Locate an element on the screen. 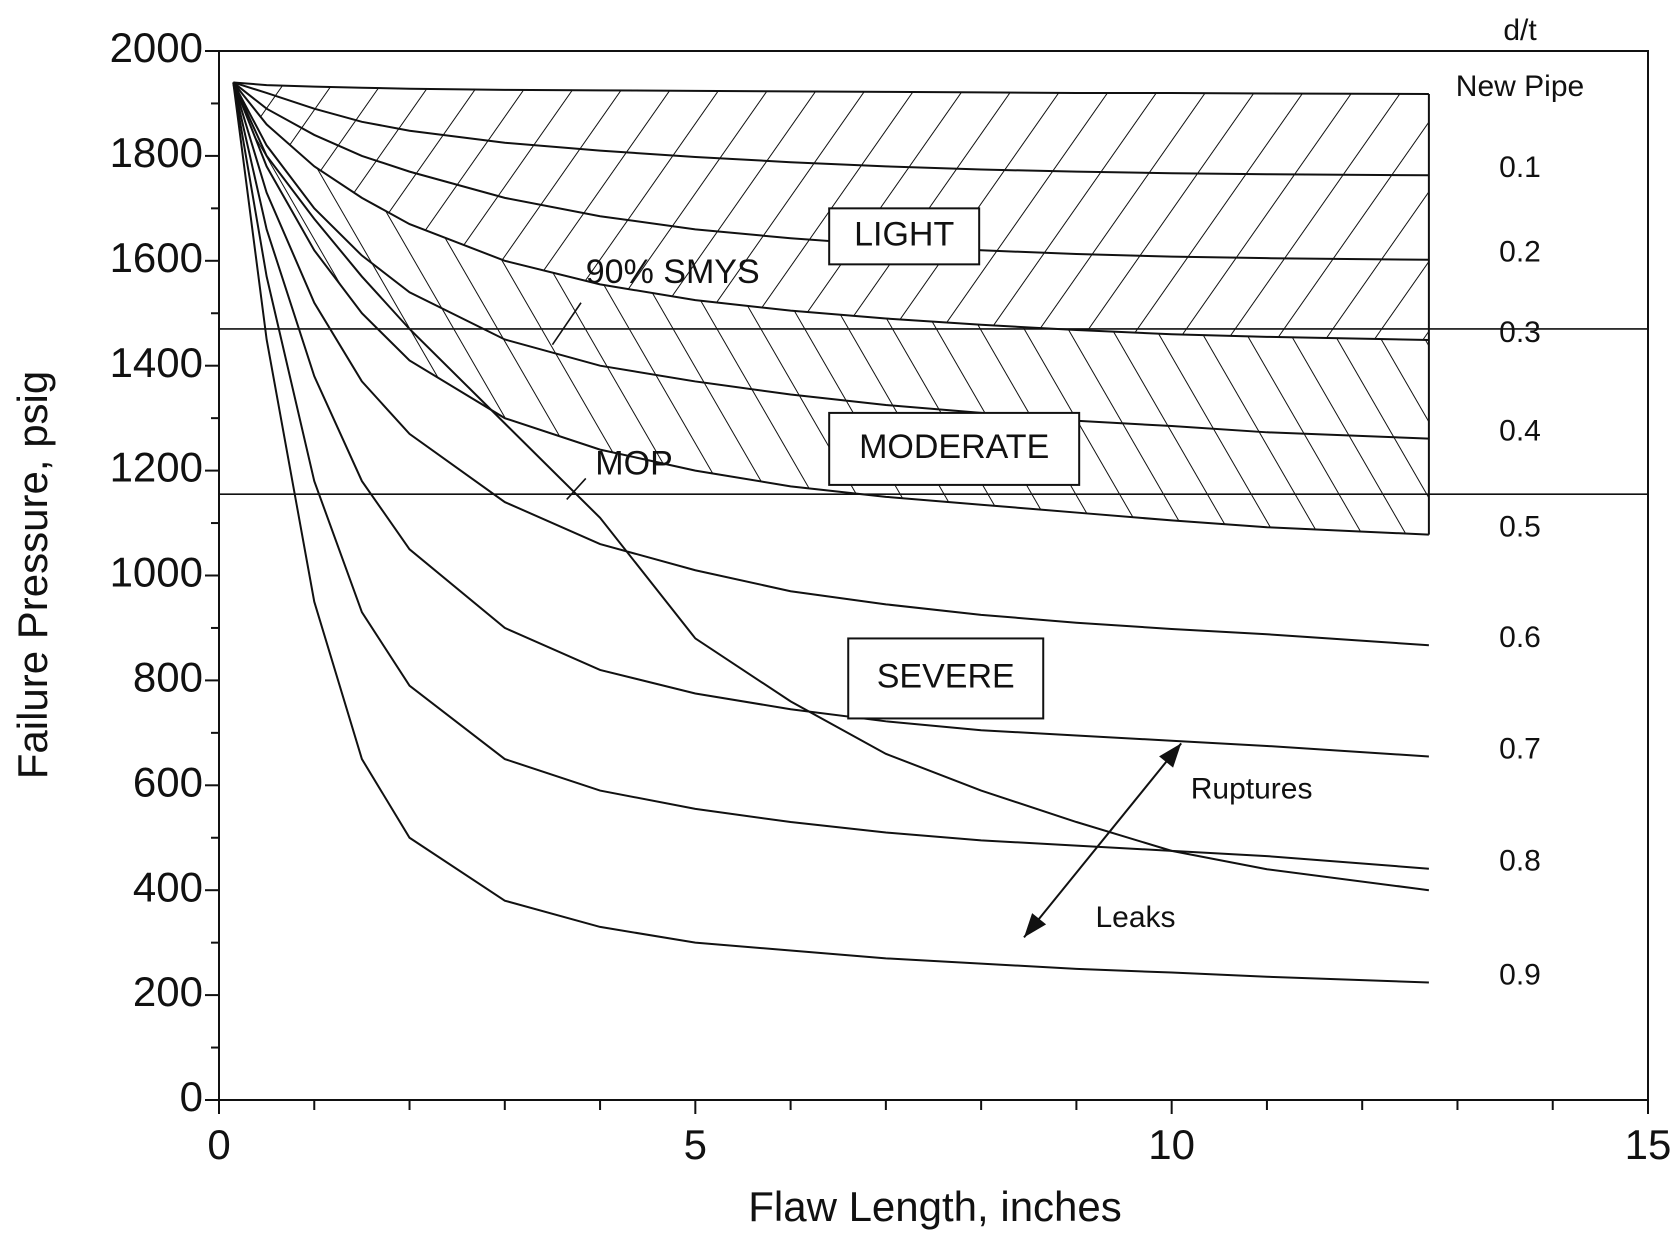 The width and height of the screenshot is (1678, 1236). series-label: 0.3 is located at coordinates (1520, 332).